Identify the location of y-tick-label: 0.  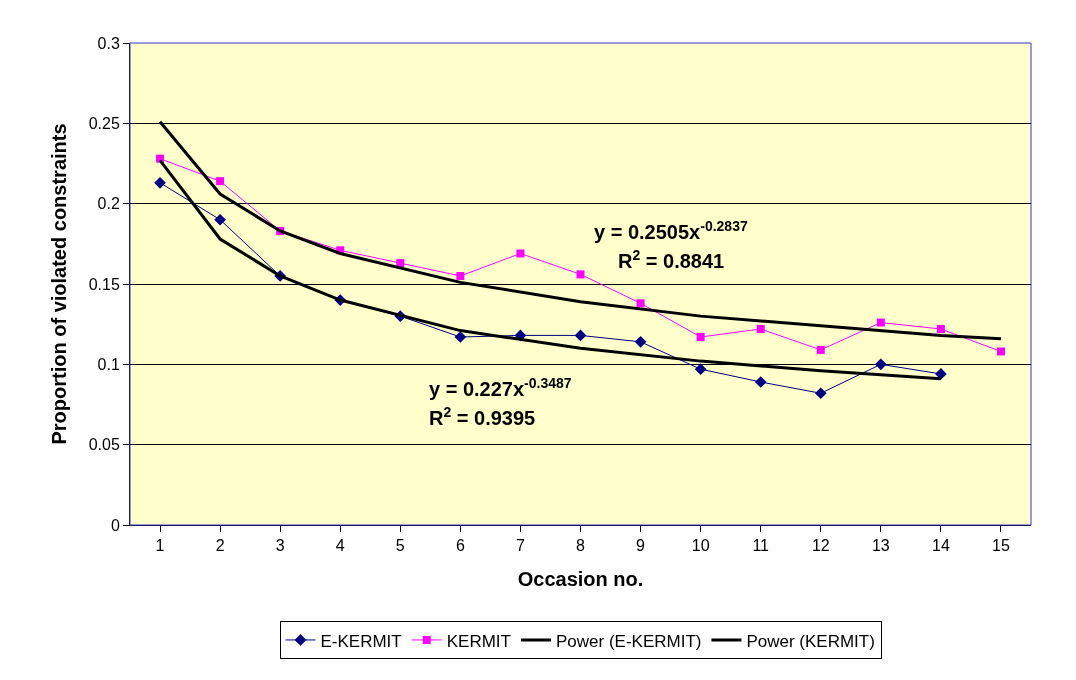
(115, 525).